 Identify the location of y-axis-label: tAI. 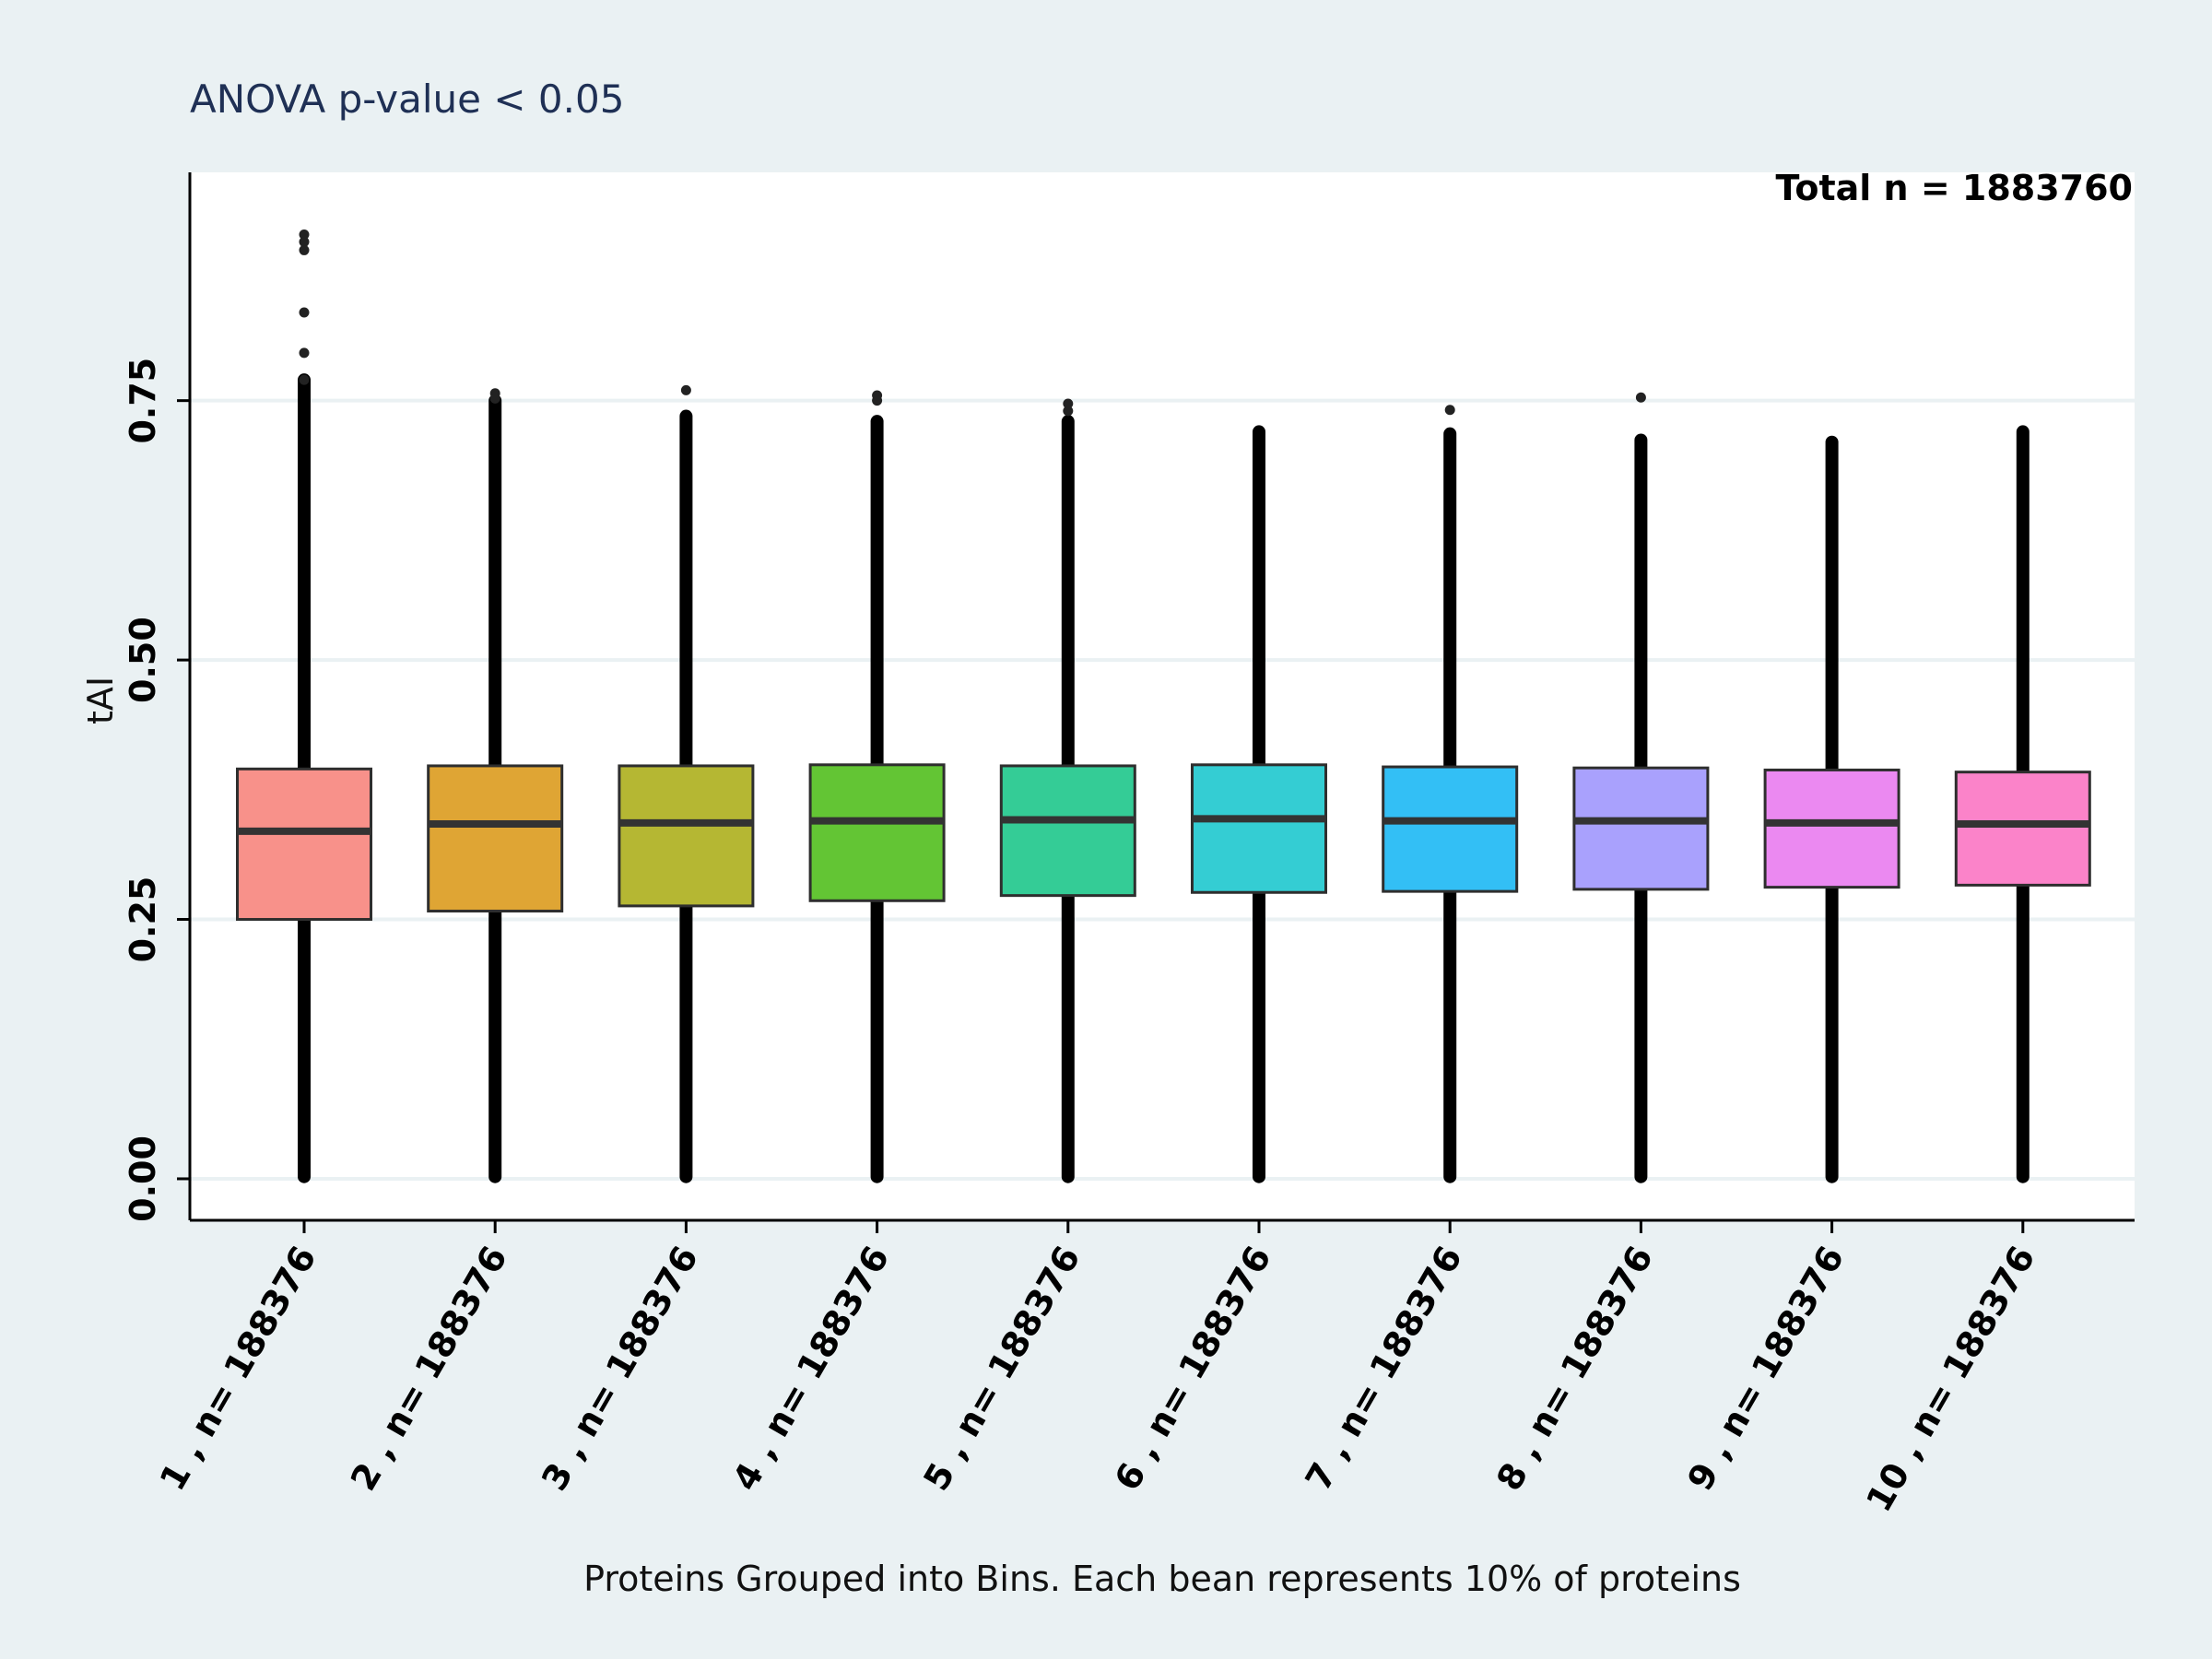
(100, 700).